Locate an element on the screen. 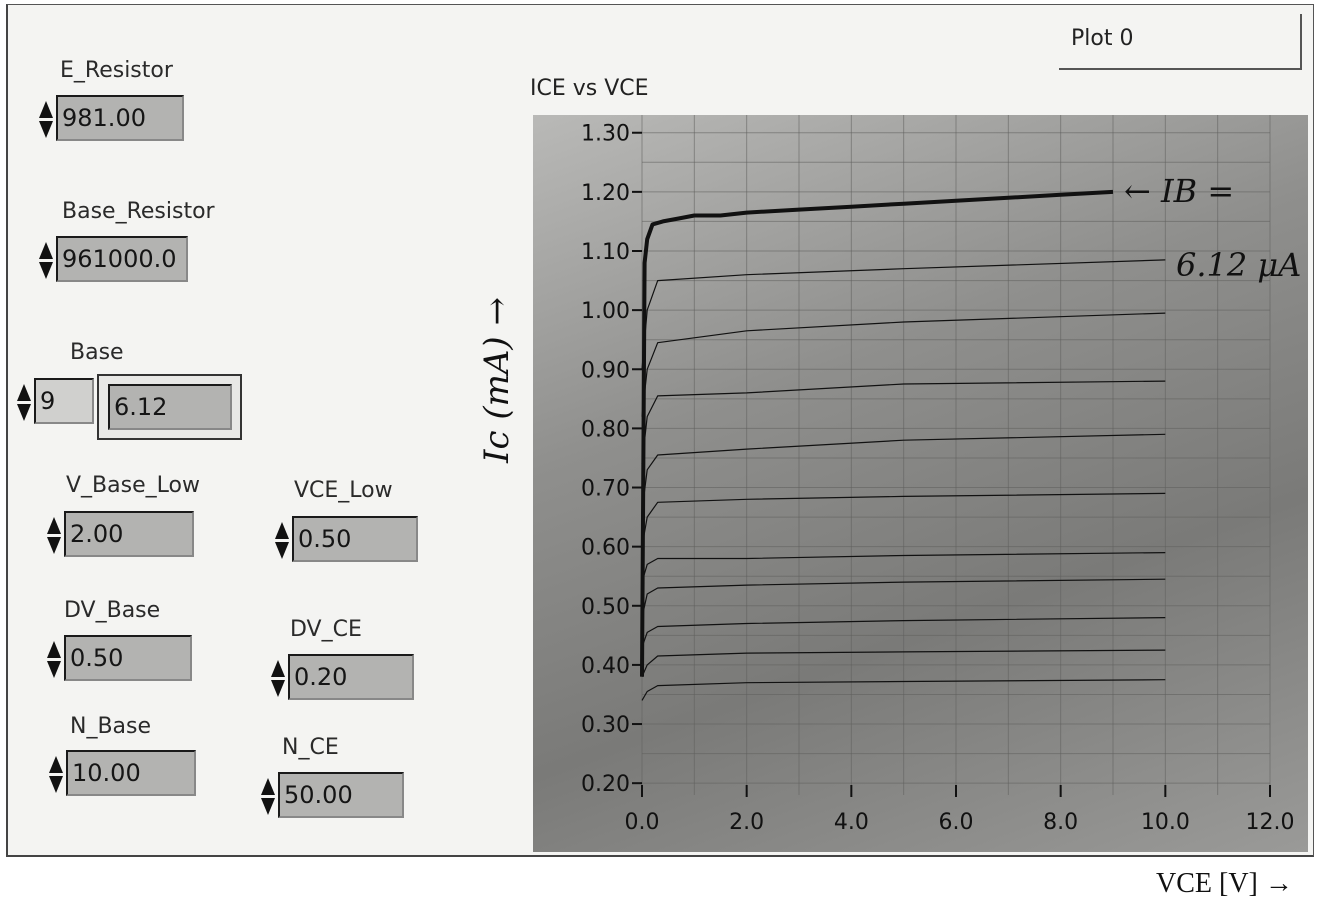 Image resolution: width=1321 pixels, height=906 pixels. base-value-frame: 6.12 is located at coordinates (169, 407).